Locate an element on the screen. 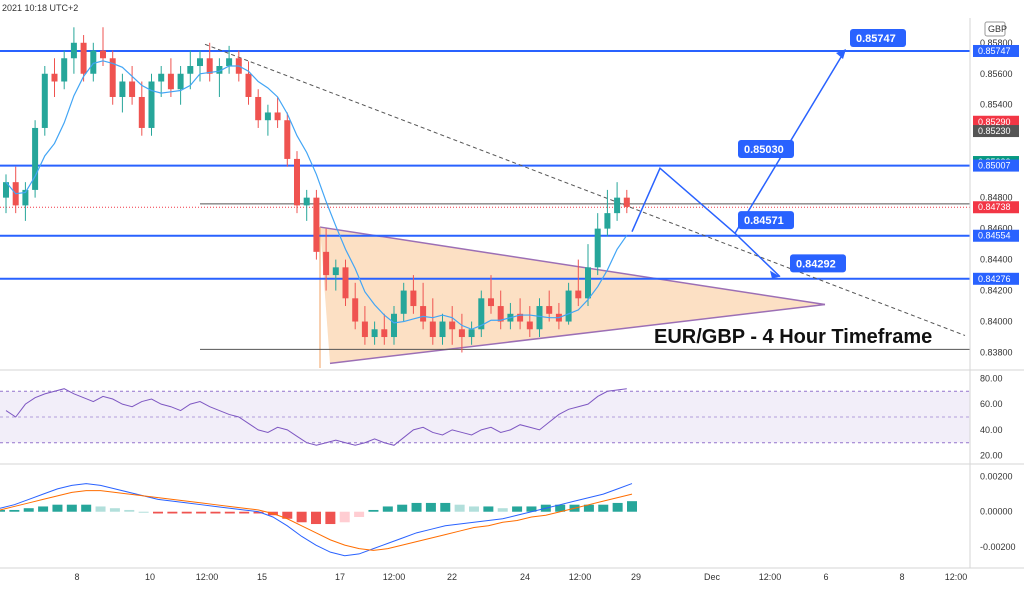 The width and height of the screenshot is (1024, 616). chart-title: EUR/GBP - 4 Hour Timeframe is located at coordinates (793, 337).